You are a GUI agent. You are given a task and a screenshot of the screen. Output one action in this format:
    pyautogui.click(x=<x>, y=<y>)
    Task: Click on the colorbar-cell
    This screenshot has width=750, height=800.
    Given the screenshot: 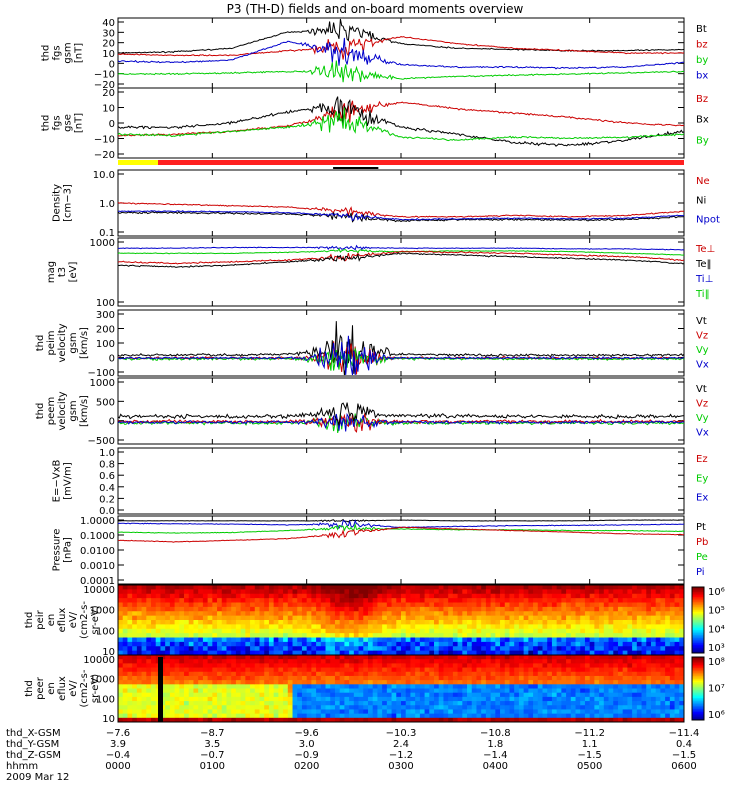 What is the action you would take?
    pyautogui.click(x=698, y=658)
    